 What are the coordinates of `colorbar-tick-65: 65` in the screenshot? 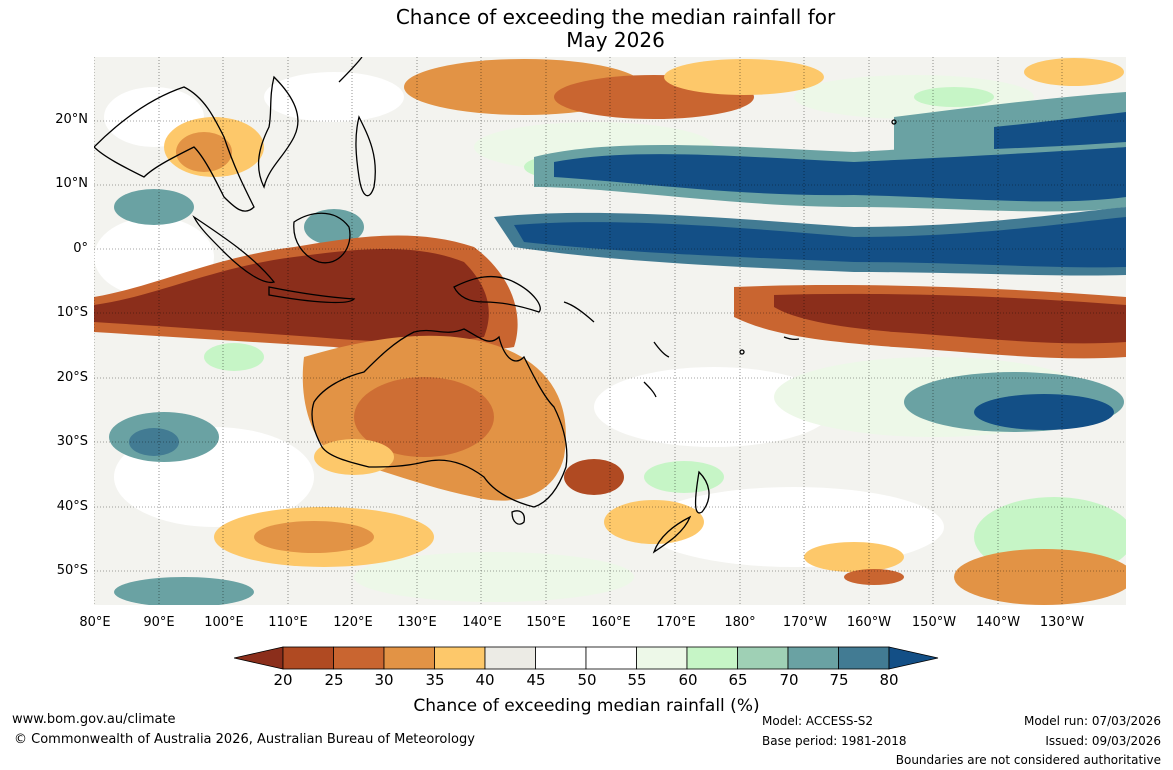 It's located at (738, 680).